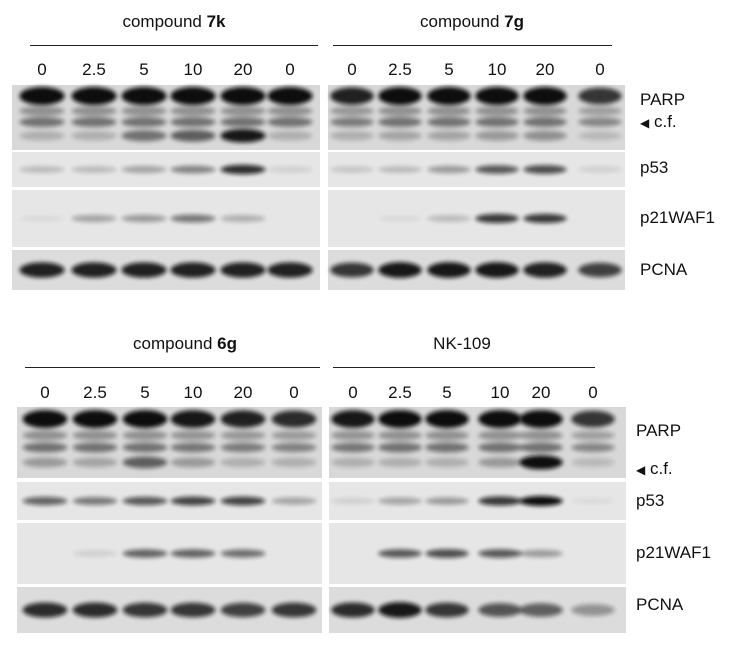 This screenshot has height=647, width=745. Describe the element at coordinates (462, 343) in the screenshot. I see `panel-title-nk109: NK-109` at that location.